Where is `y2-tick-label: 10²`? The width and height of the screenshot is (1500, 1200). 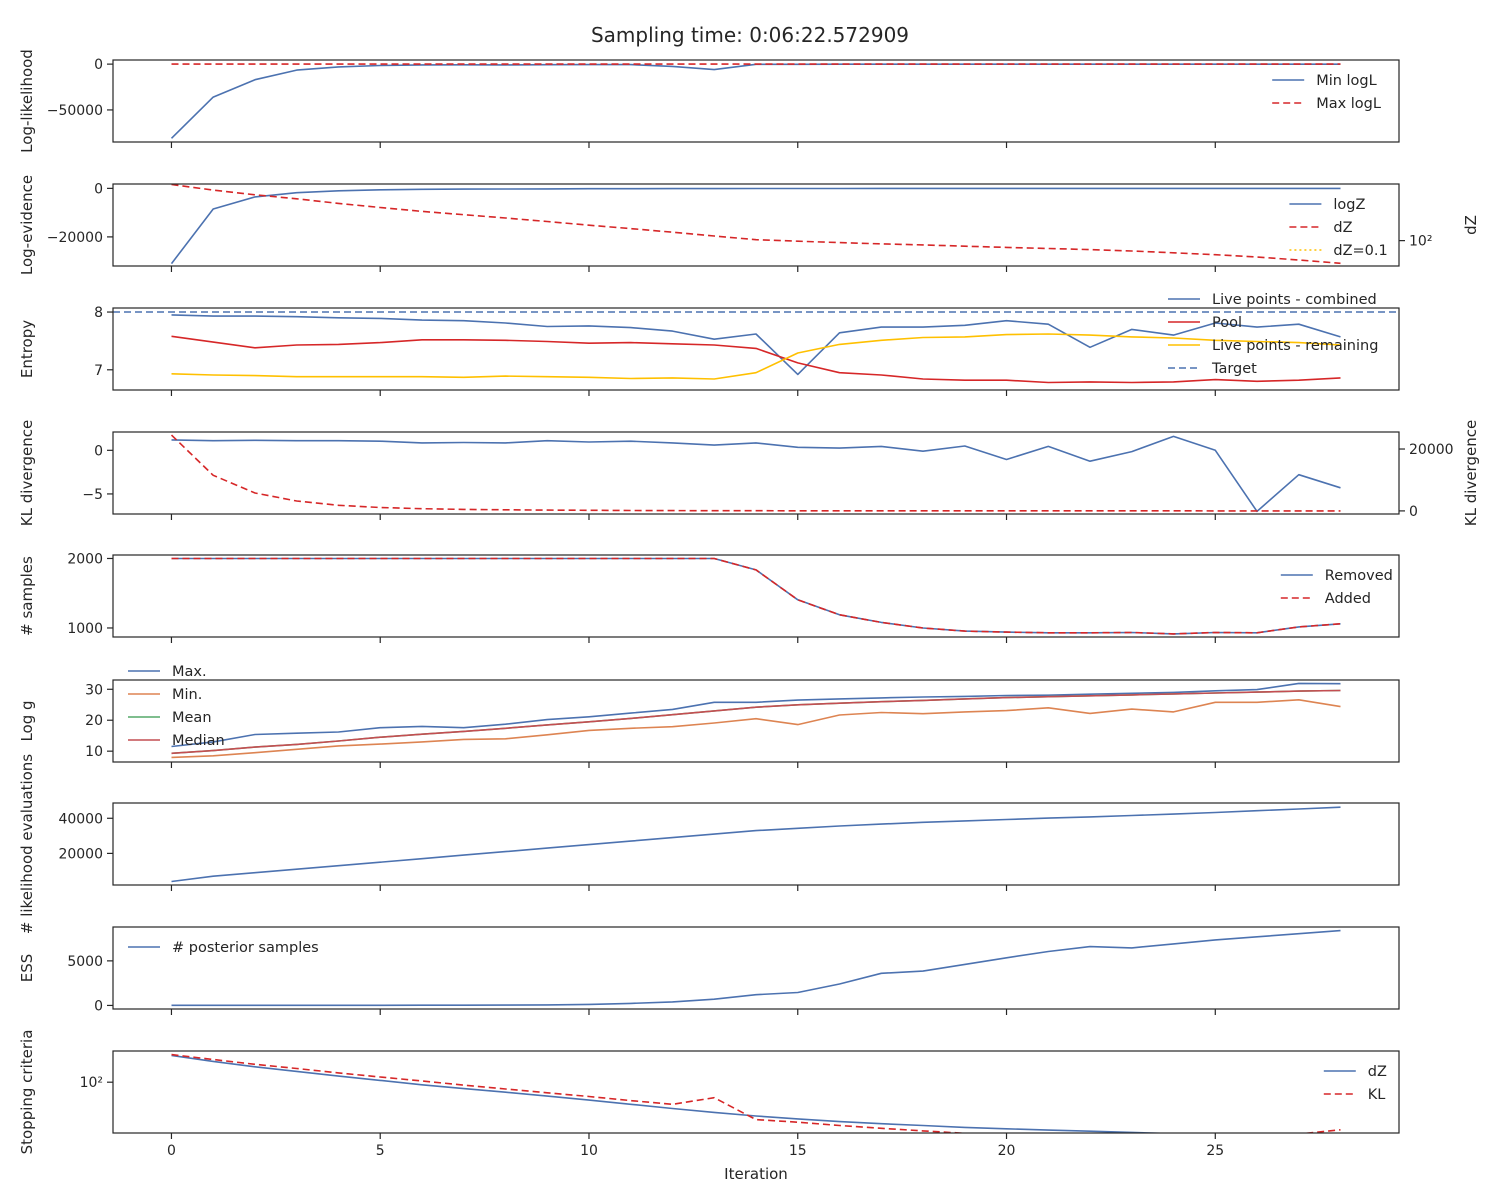
y2-tick-label: 10² is located at coordinates (1420, 242).